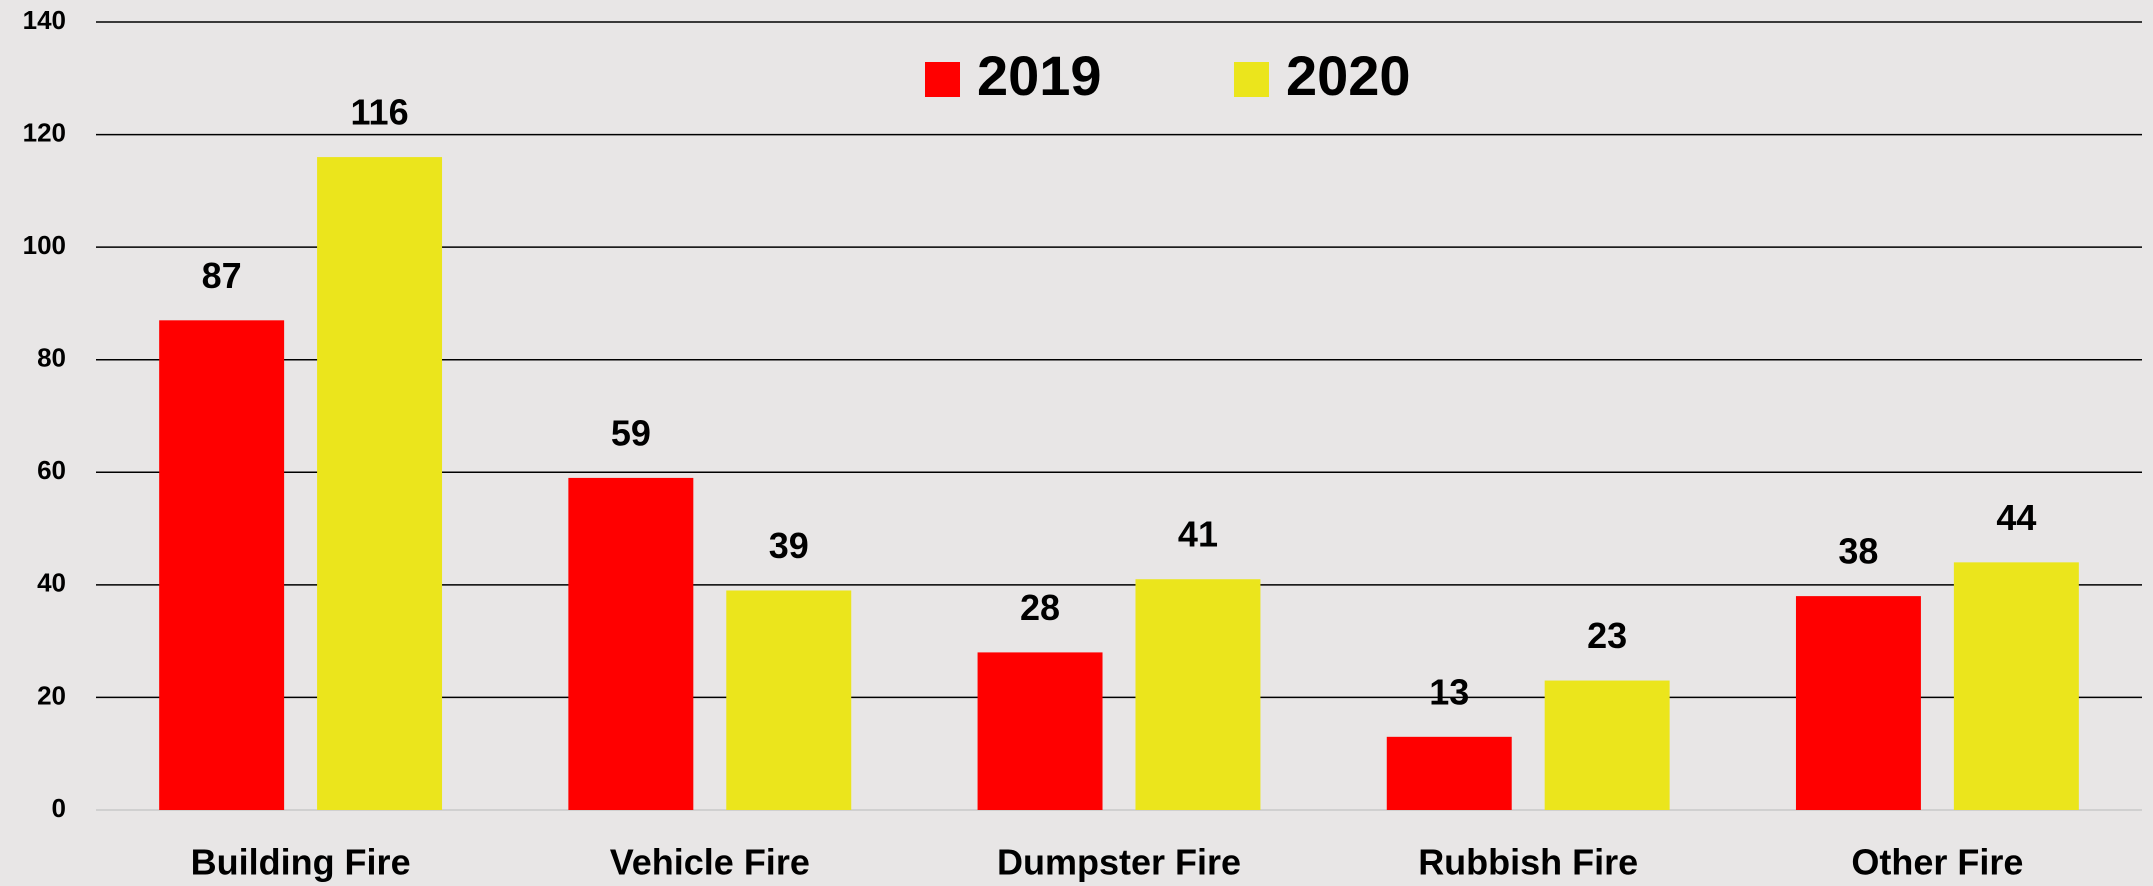 The width and height of the screenshot is (2153, 886). I want to click on y-tick-label: 20, so click(51, 695).